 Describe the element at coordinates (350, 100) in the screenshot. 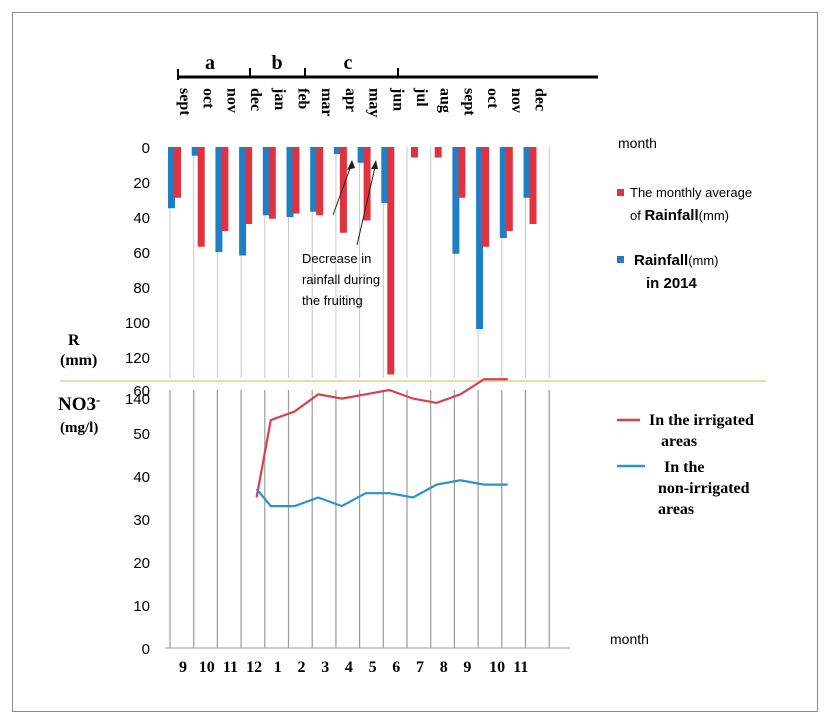

I see `month-label: apr` at that location.